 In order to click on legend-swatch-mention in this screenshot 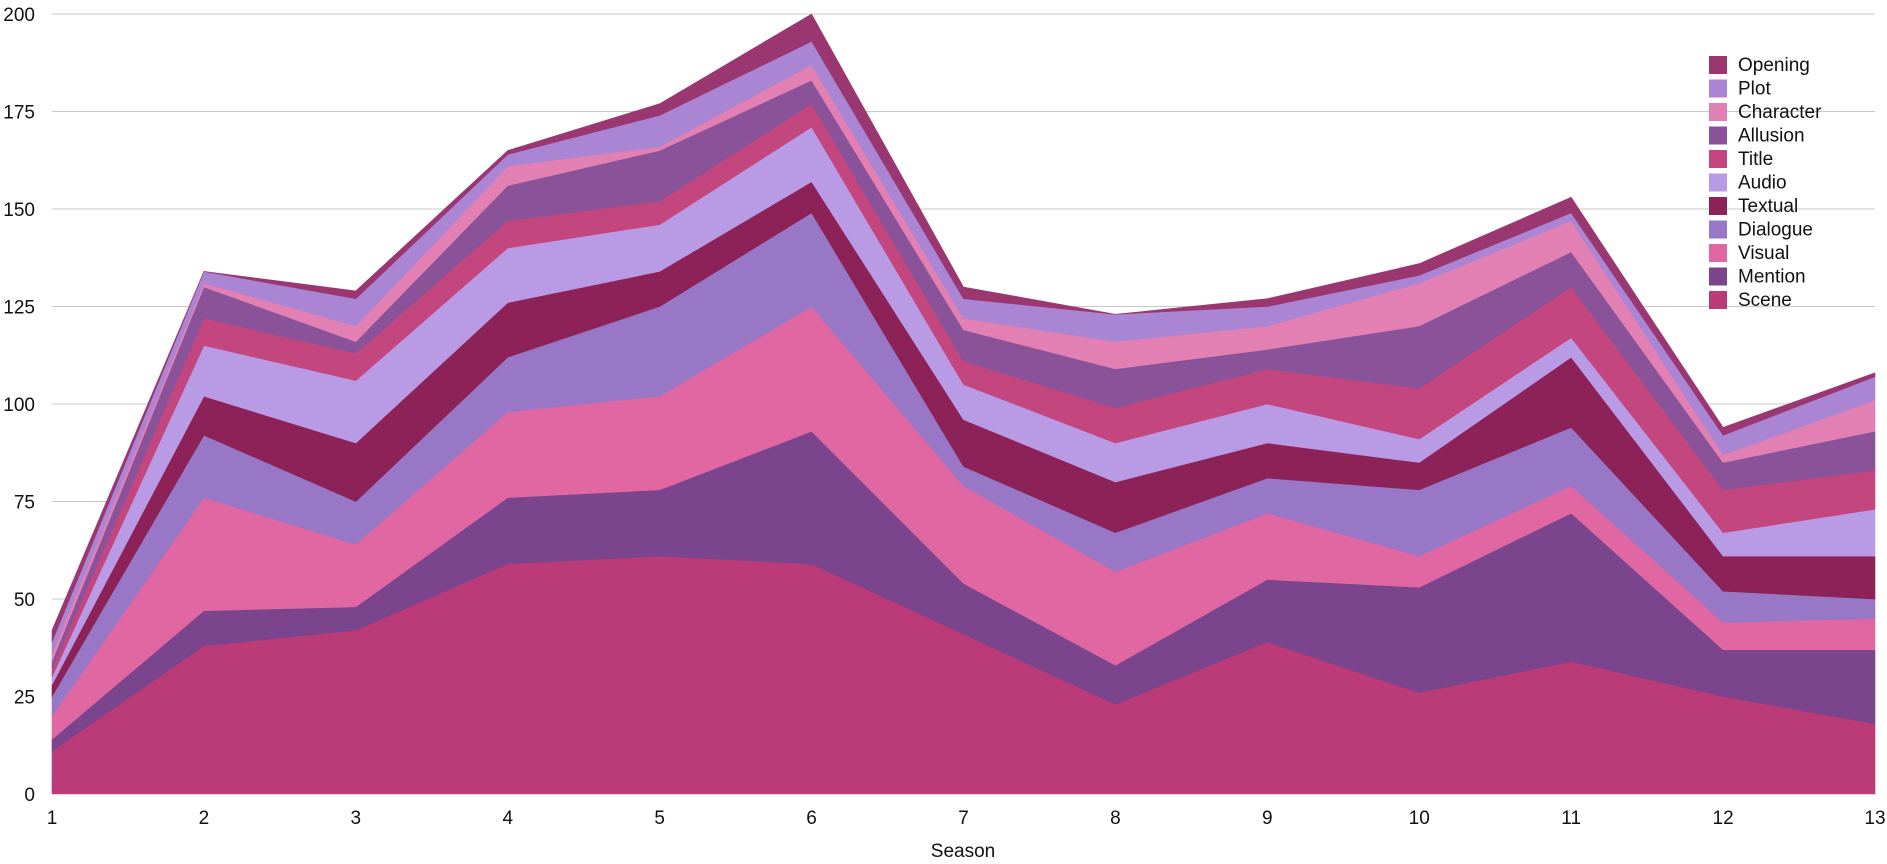, I will do `click(1718, 276)`.